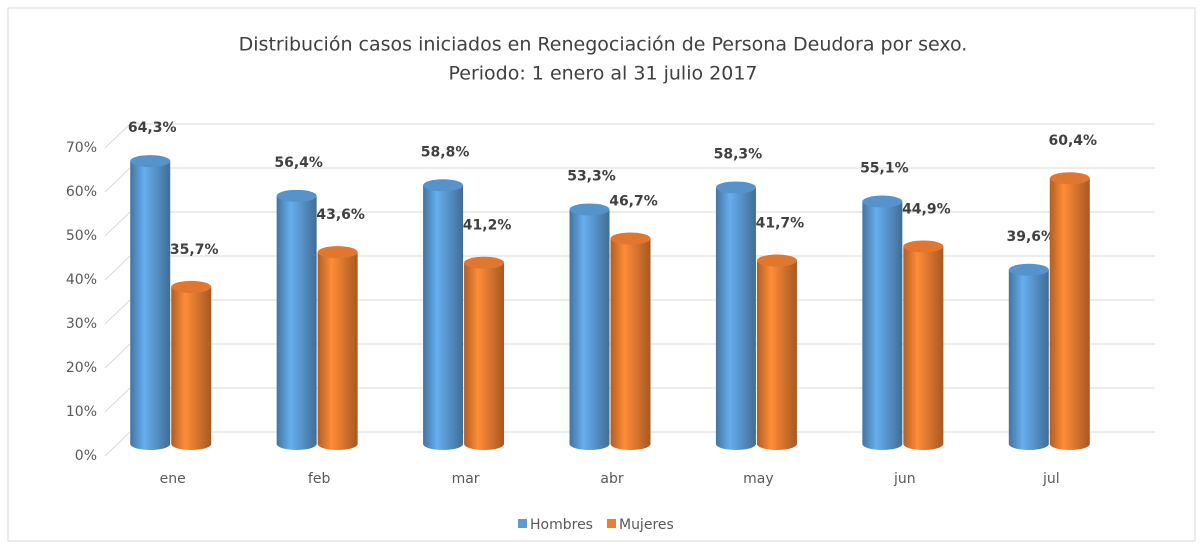  I want to click on y-tick-label: 0%, so click(86, 456).